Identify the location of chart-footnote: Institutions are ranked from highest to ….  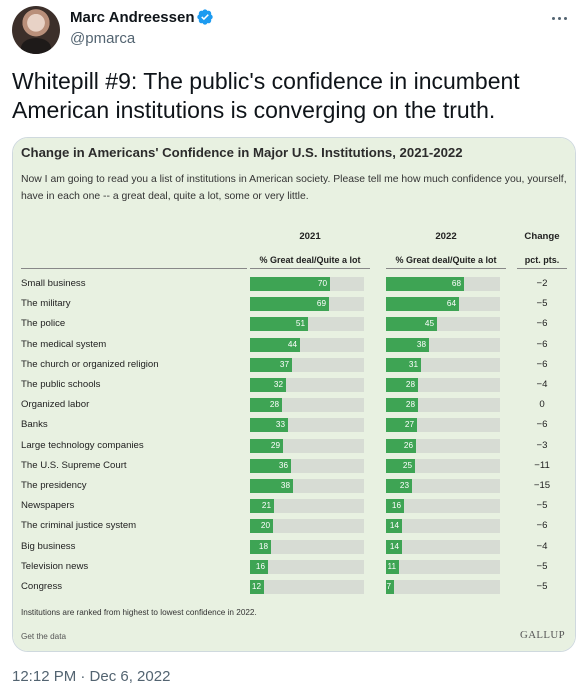
(139, 612).